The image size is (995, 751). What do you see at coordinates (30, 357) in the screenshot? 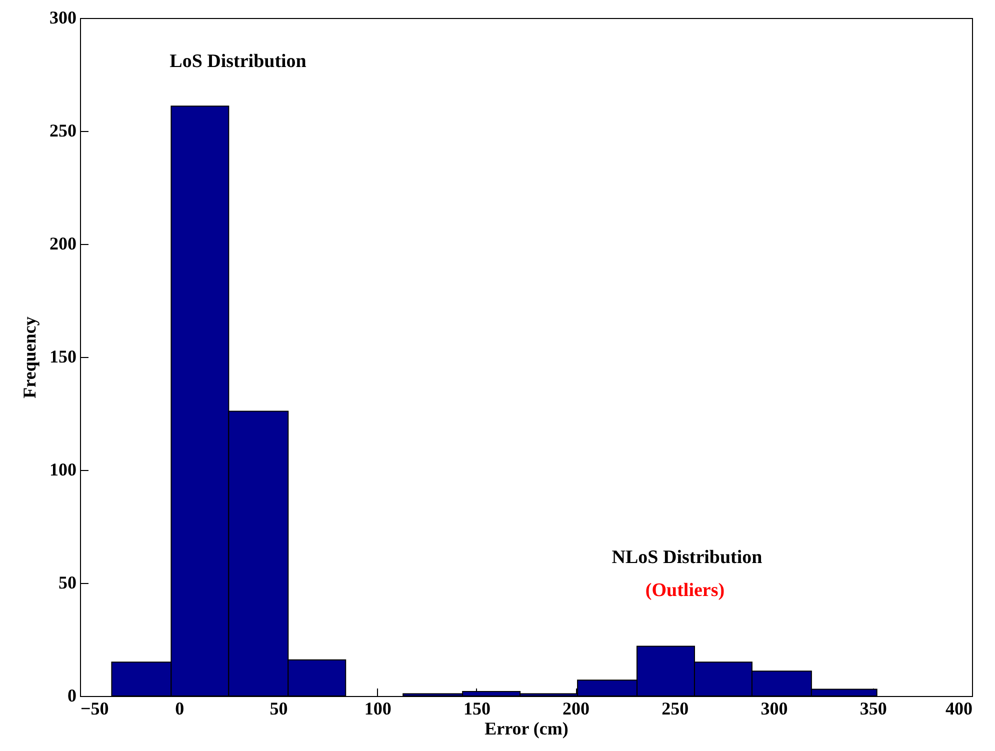
I see `y-axis-title: Frequency` at bounding box center [30, 357].